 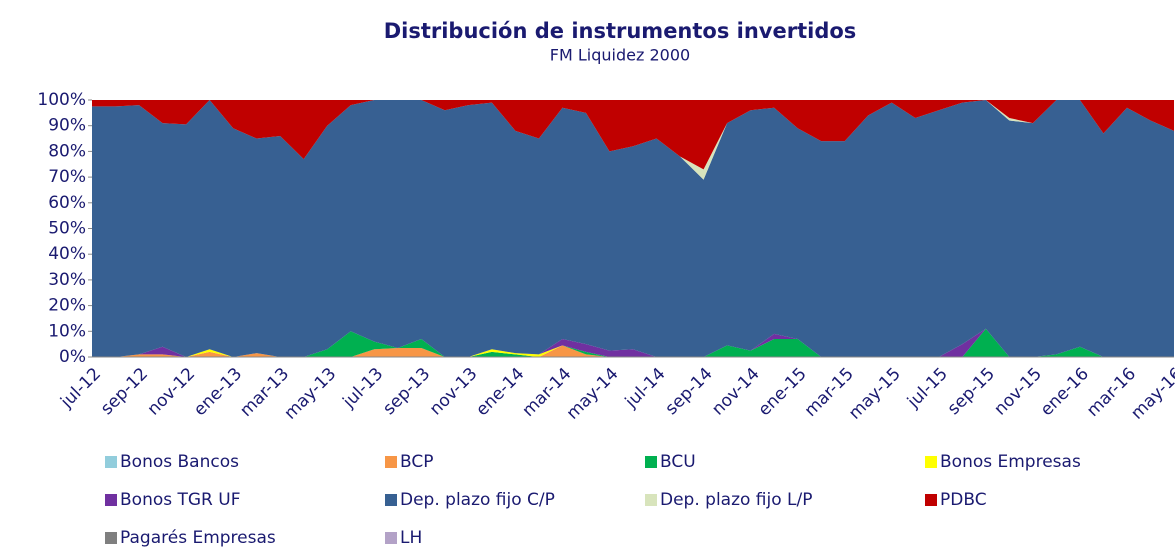 What do you see at coordinates (67, 151) in the screenshot?
I see `y-tick-label: 80%` at bounding box center [67, 151].